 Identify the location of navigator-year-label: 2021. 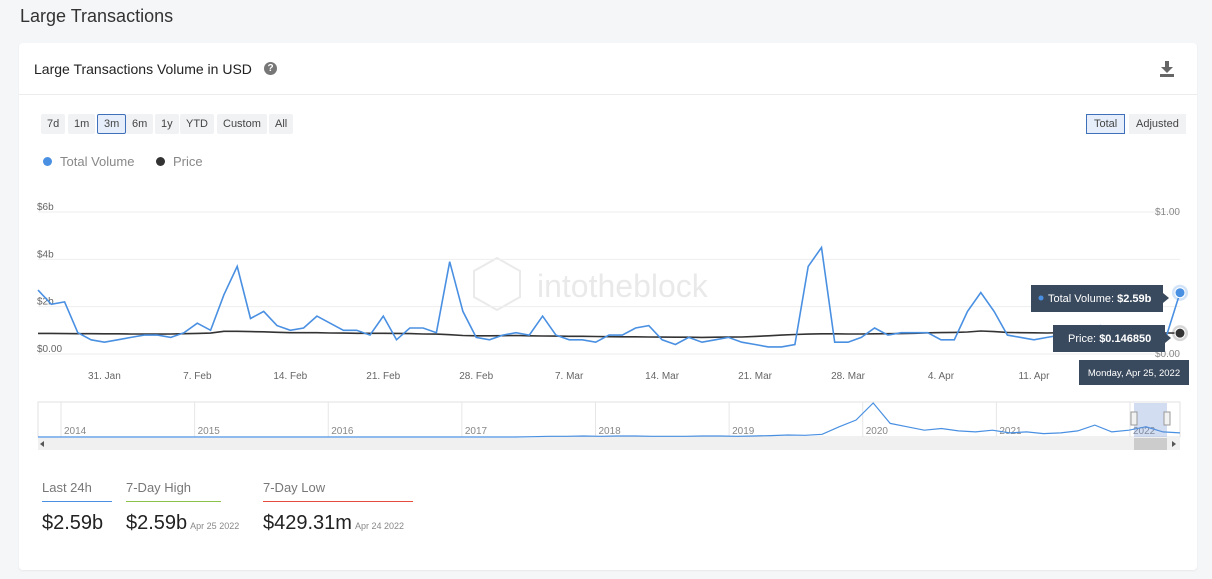
(1010, 431).